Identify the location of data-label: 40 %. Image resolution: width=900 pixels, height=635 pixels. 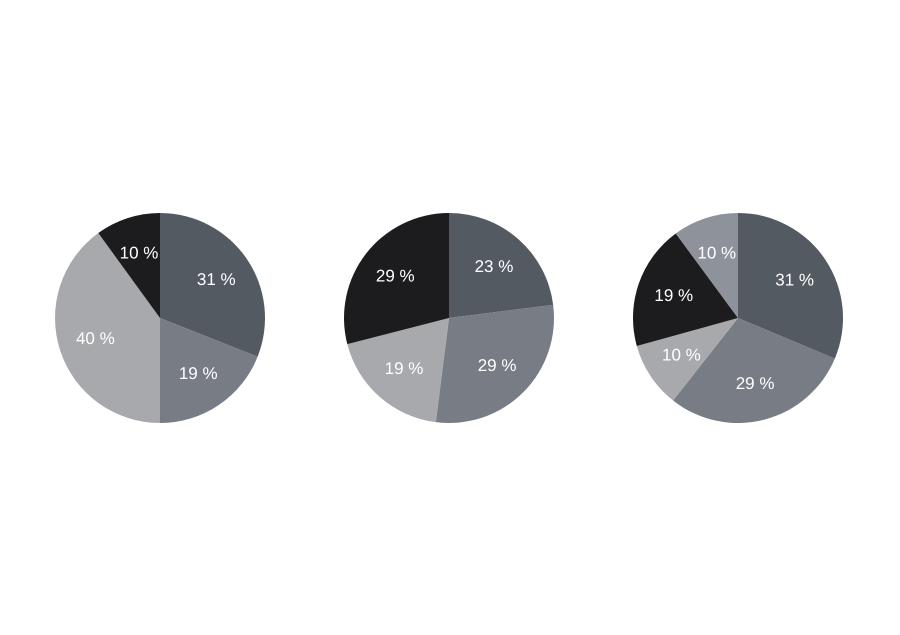
(95, 338).